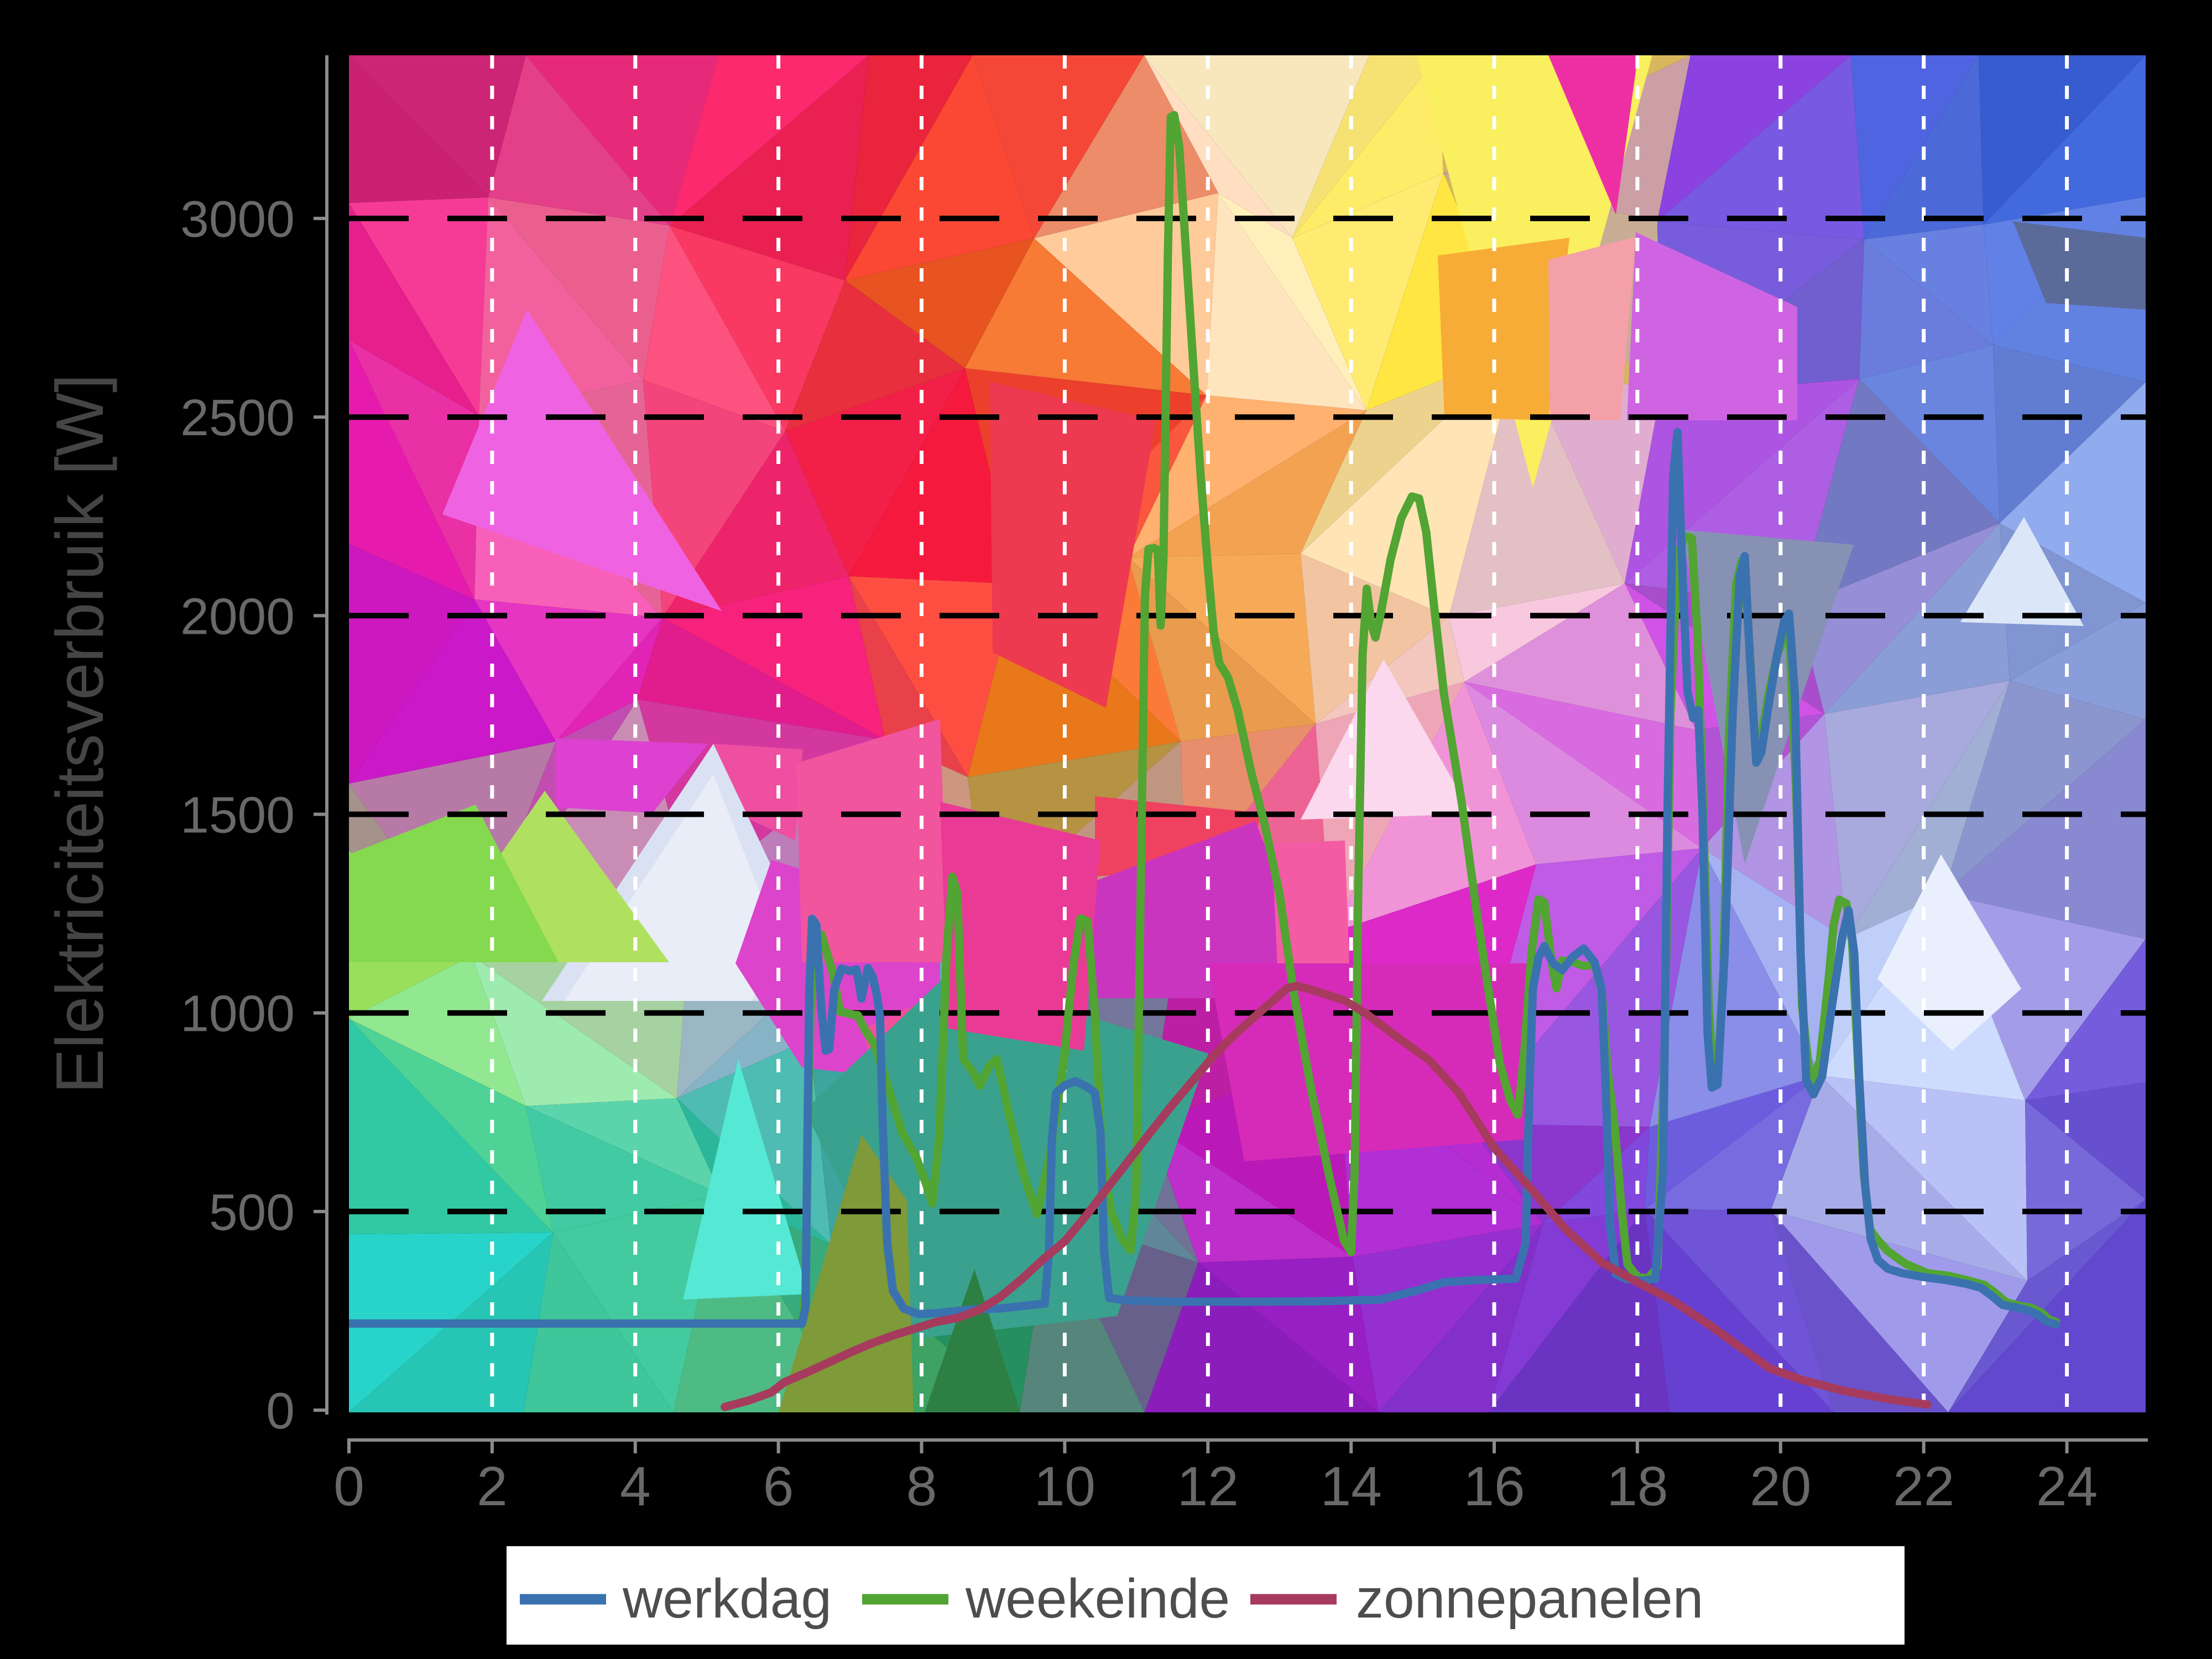  Describe the element at coordinates (1494, 1486) in the screenshot. I see `svg-text: 16` at that location.